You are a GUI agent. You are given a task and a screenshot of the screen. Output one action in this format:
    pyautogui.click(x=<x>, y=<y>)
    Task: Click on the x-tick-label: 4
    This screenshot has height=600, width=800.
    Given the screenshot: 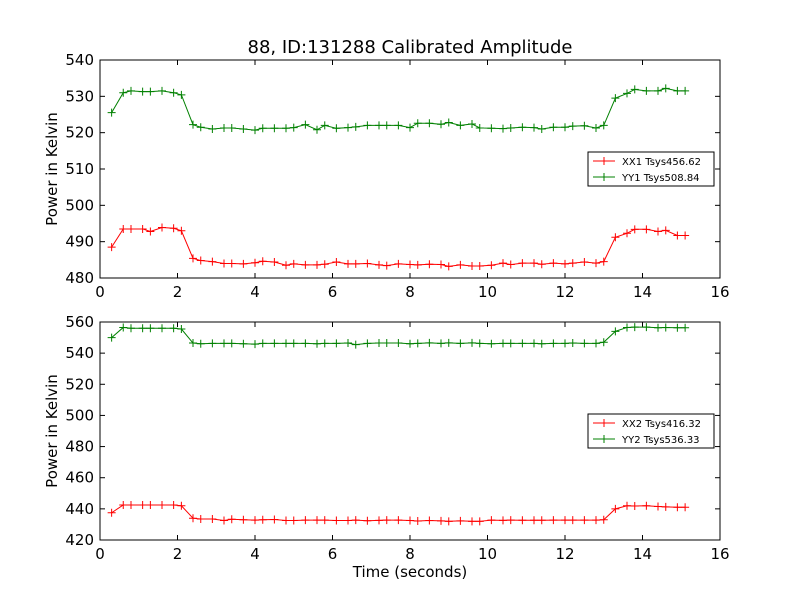 What is the action you would take?
    pyautogui.click(x=255, y=292)
    